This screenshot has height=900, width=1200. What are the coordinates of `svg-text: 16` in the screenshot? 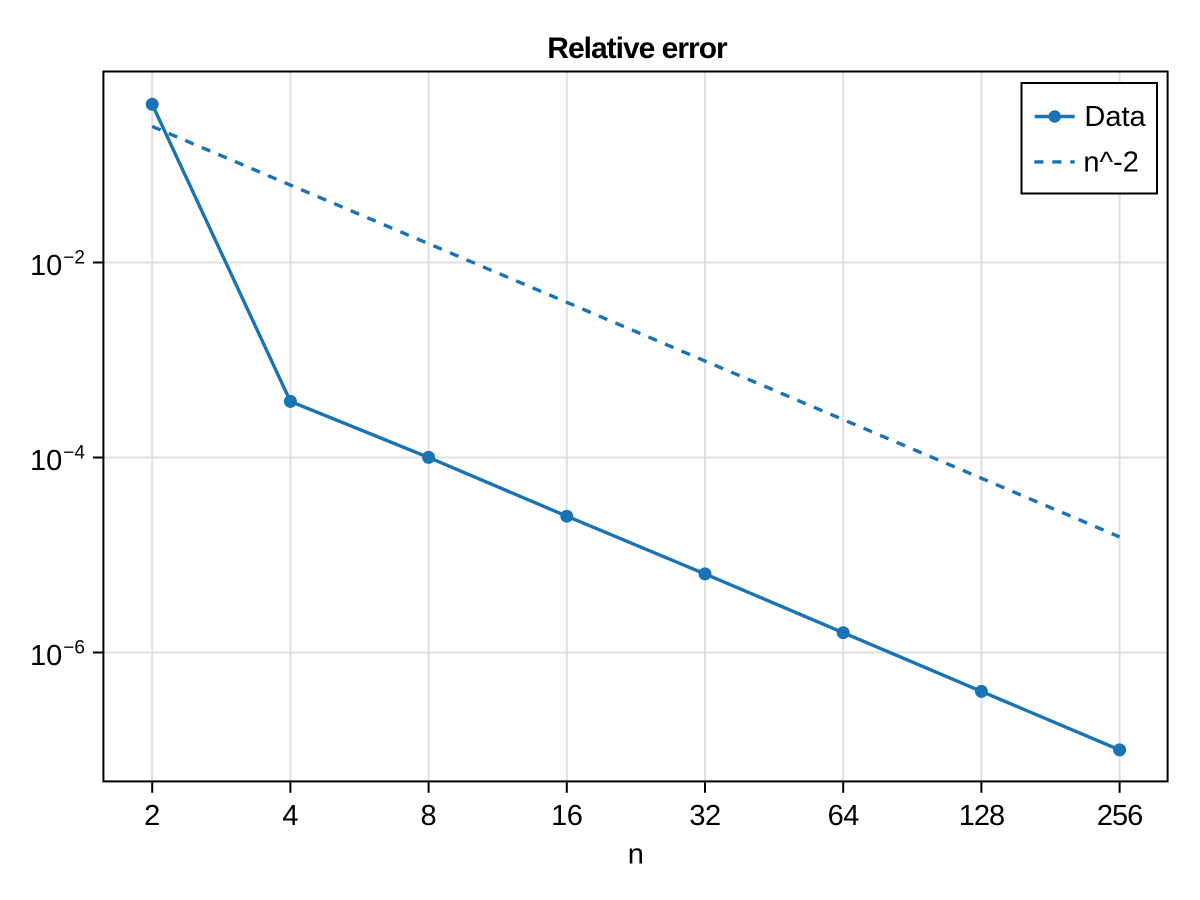 It's located at (566, 816).